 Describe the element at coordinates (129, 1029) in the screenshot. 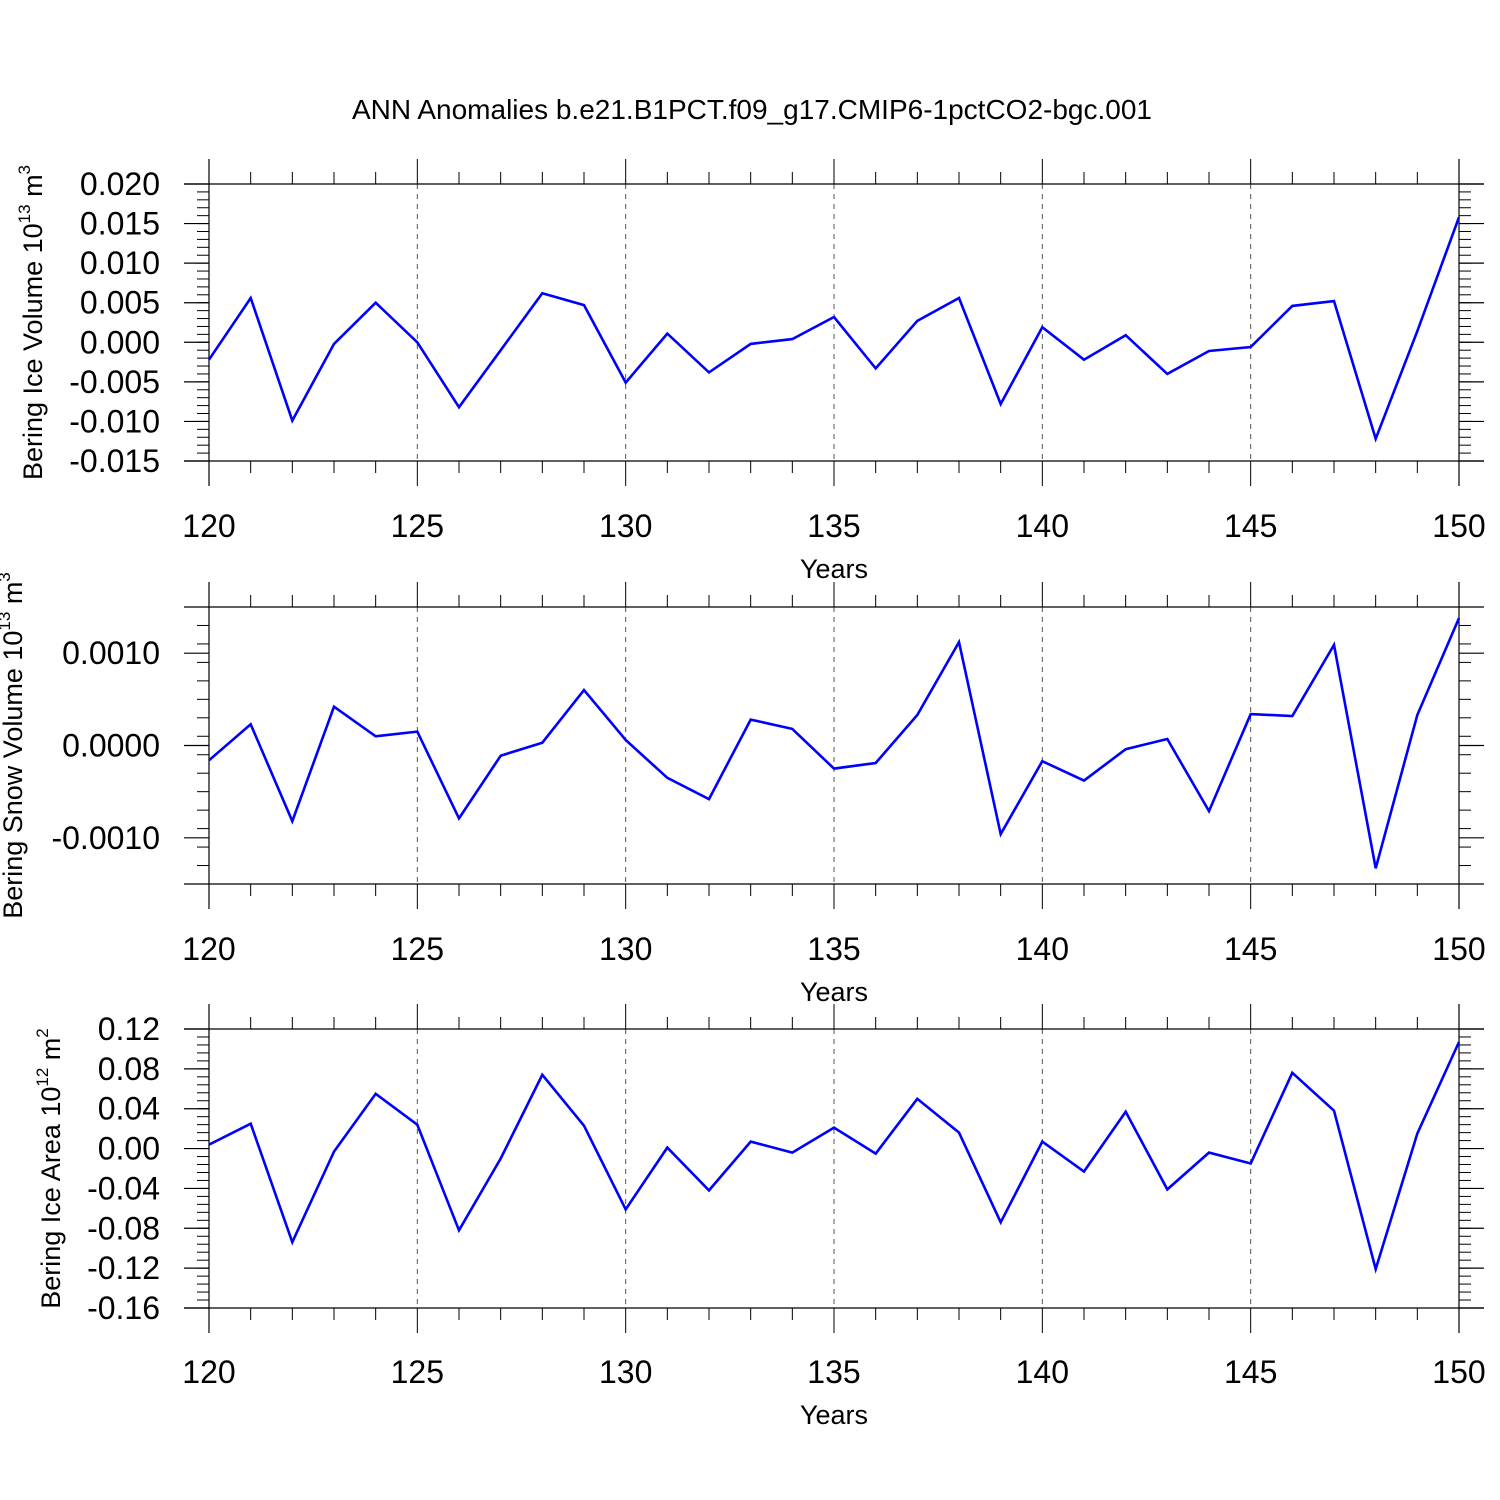

I see `y-tick-label: 0.12` at that location.